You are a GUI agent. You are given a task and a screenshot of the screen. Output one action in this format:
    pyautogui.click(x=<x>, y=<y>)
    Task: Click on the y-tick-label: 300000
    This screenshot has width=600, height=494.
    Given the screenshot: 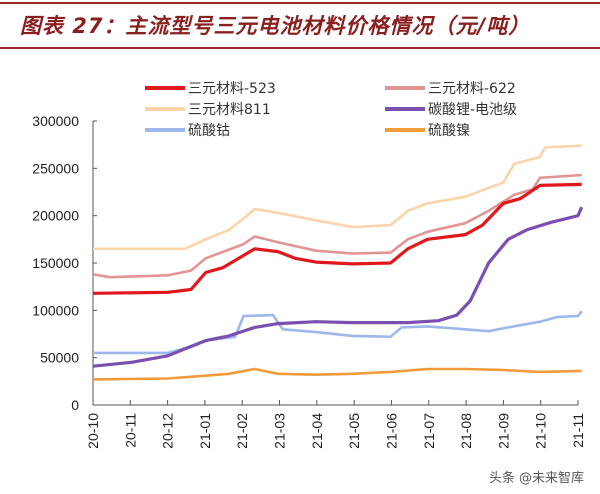 What is the action you would take?
    pyautogui.click(x=55, y=121)
    